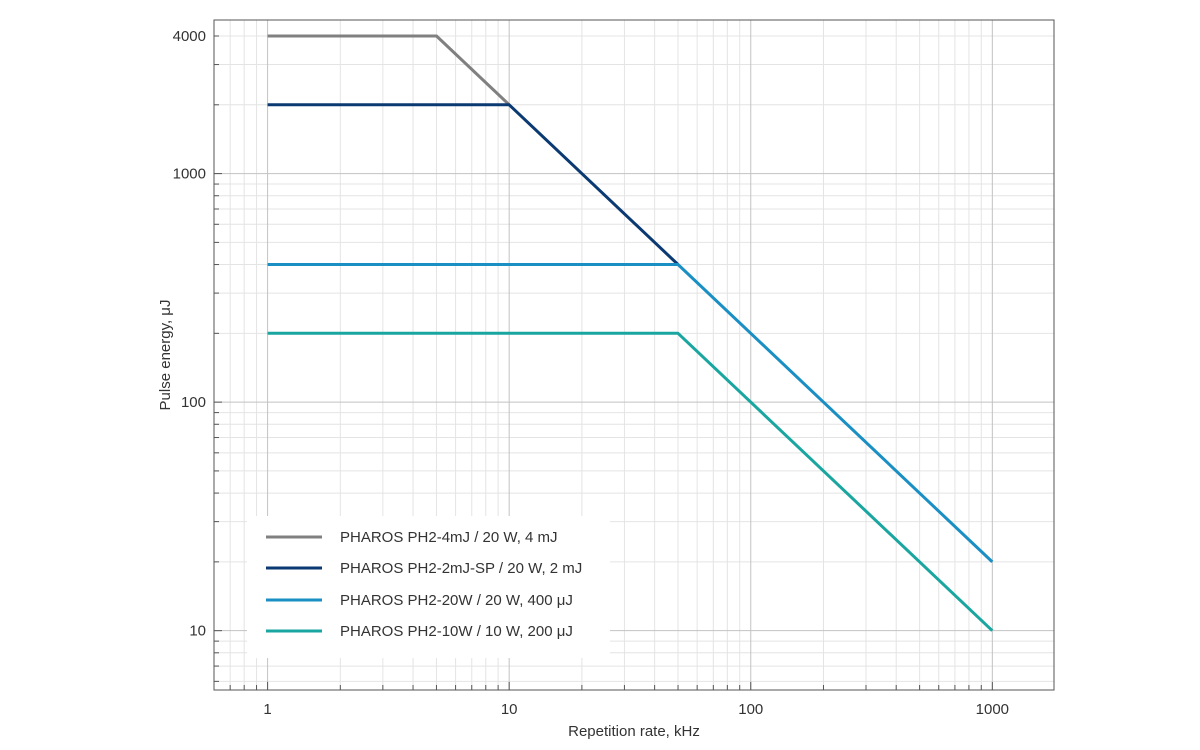  I want to click on y-tick-label: 1000, so click(189, 174).